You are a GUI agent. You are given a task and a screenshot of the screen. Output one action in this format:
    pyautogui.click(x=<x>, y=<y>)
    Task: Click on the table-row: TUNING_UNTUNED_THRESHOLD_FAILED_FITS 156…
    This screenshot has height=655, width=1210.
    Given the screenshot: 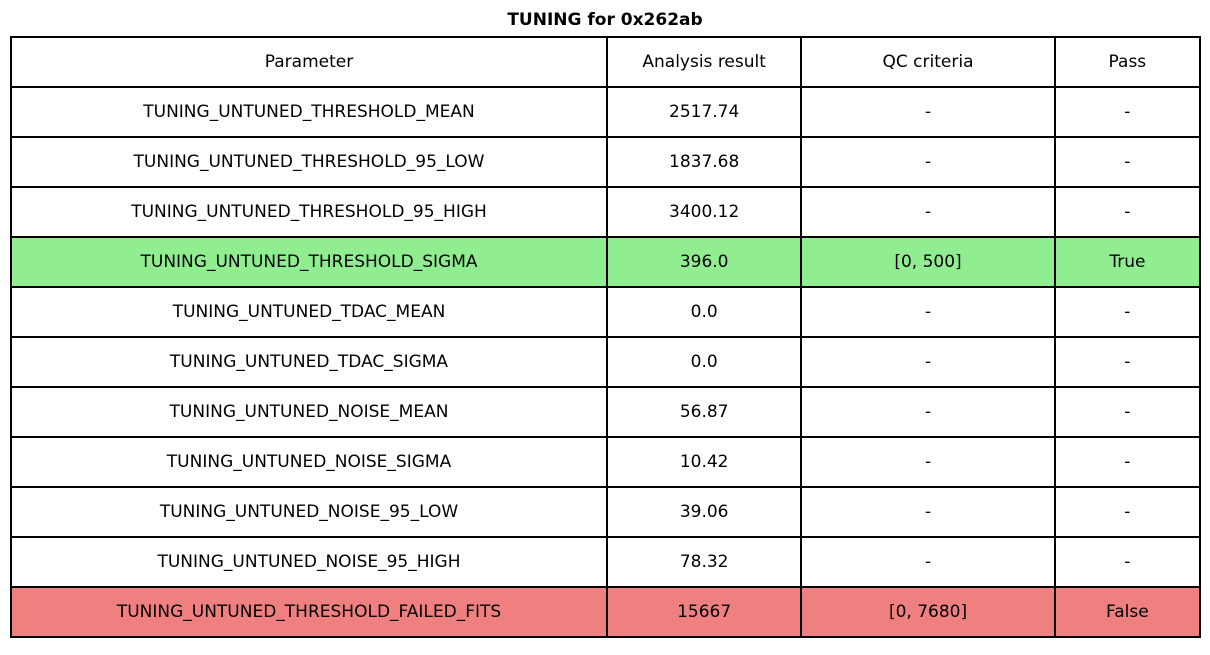 What is the action you would take?
    pyautogui.click(x=606, y=612)
    